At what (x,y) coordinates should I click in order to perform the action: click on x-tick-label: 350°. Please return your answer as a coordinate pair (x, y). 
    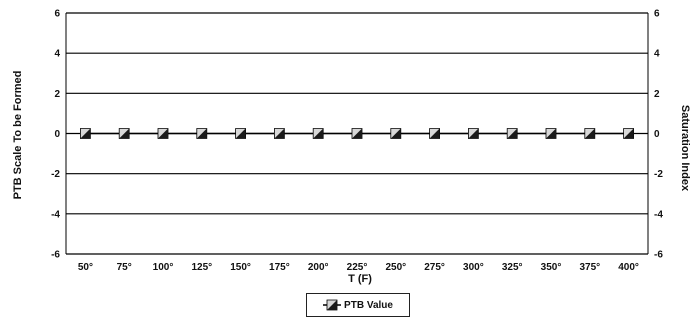
    Looking at the image, I should click on (551, 267).